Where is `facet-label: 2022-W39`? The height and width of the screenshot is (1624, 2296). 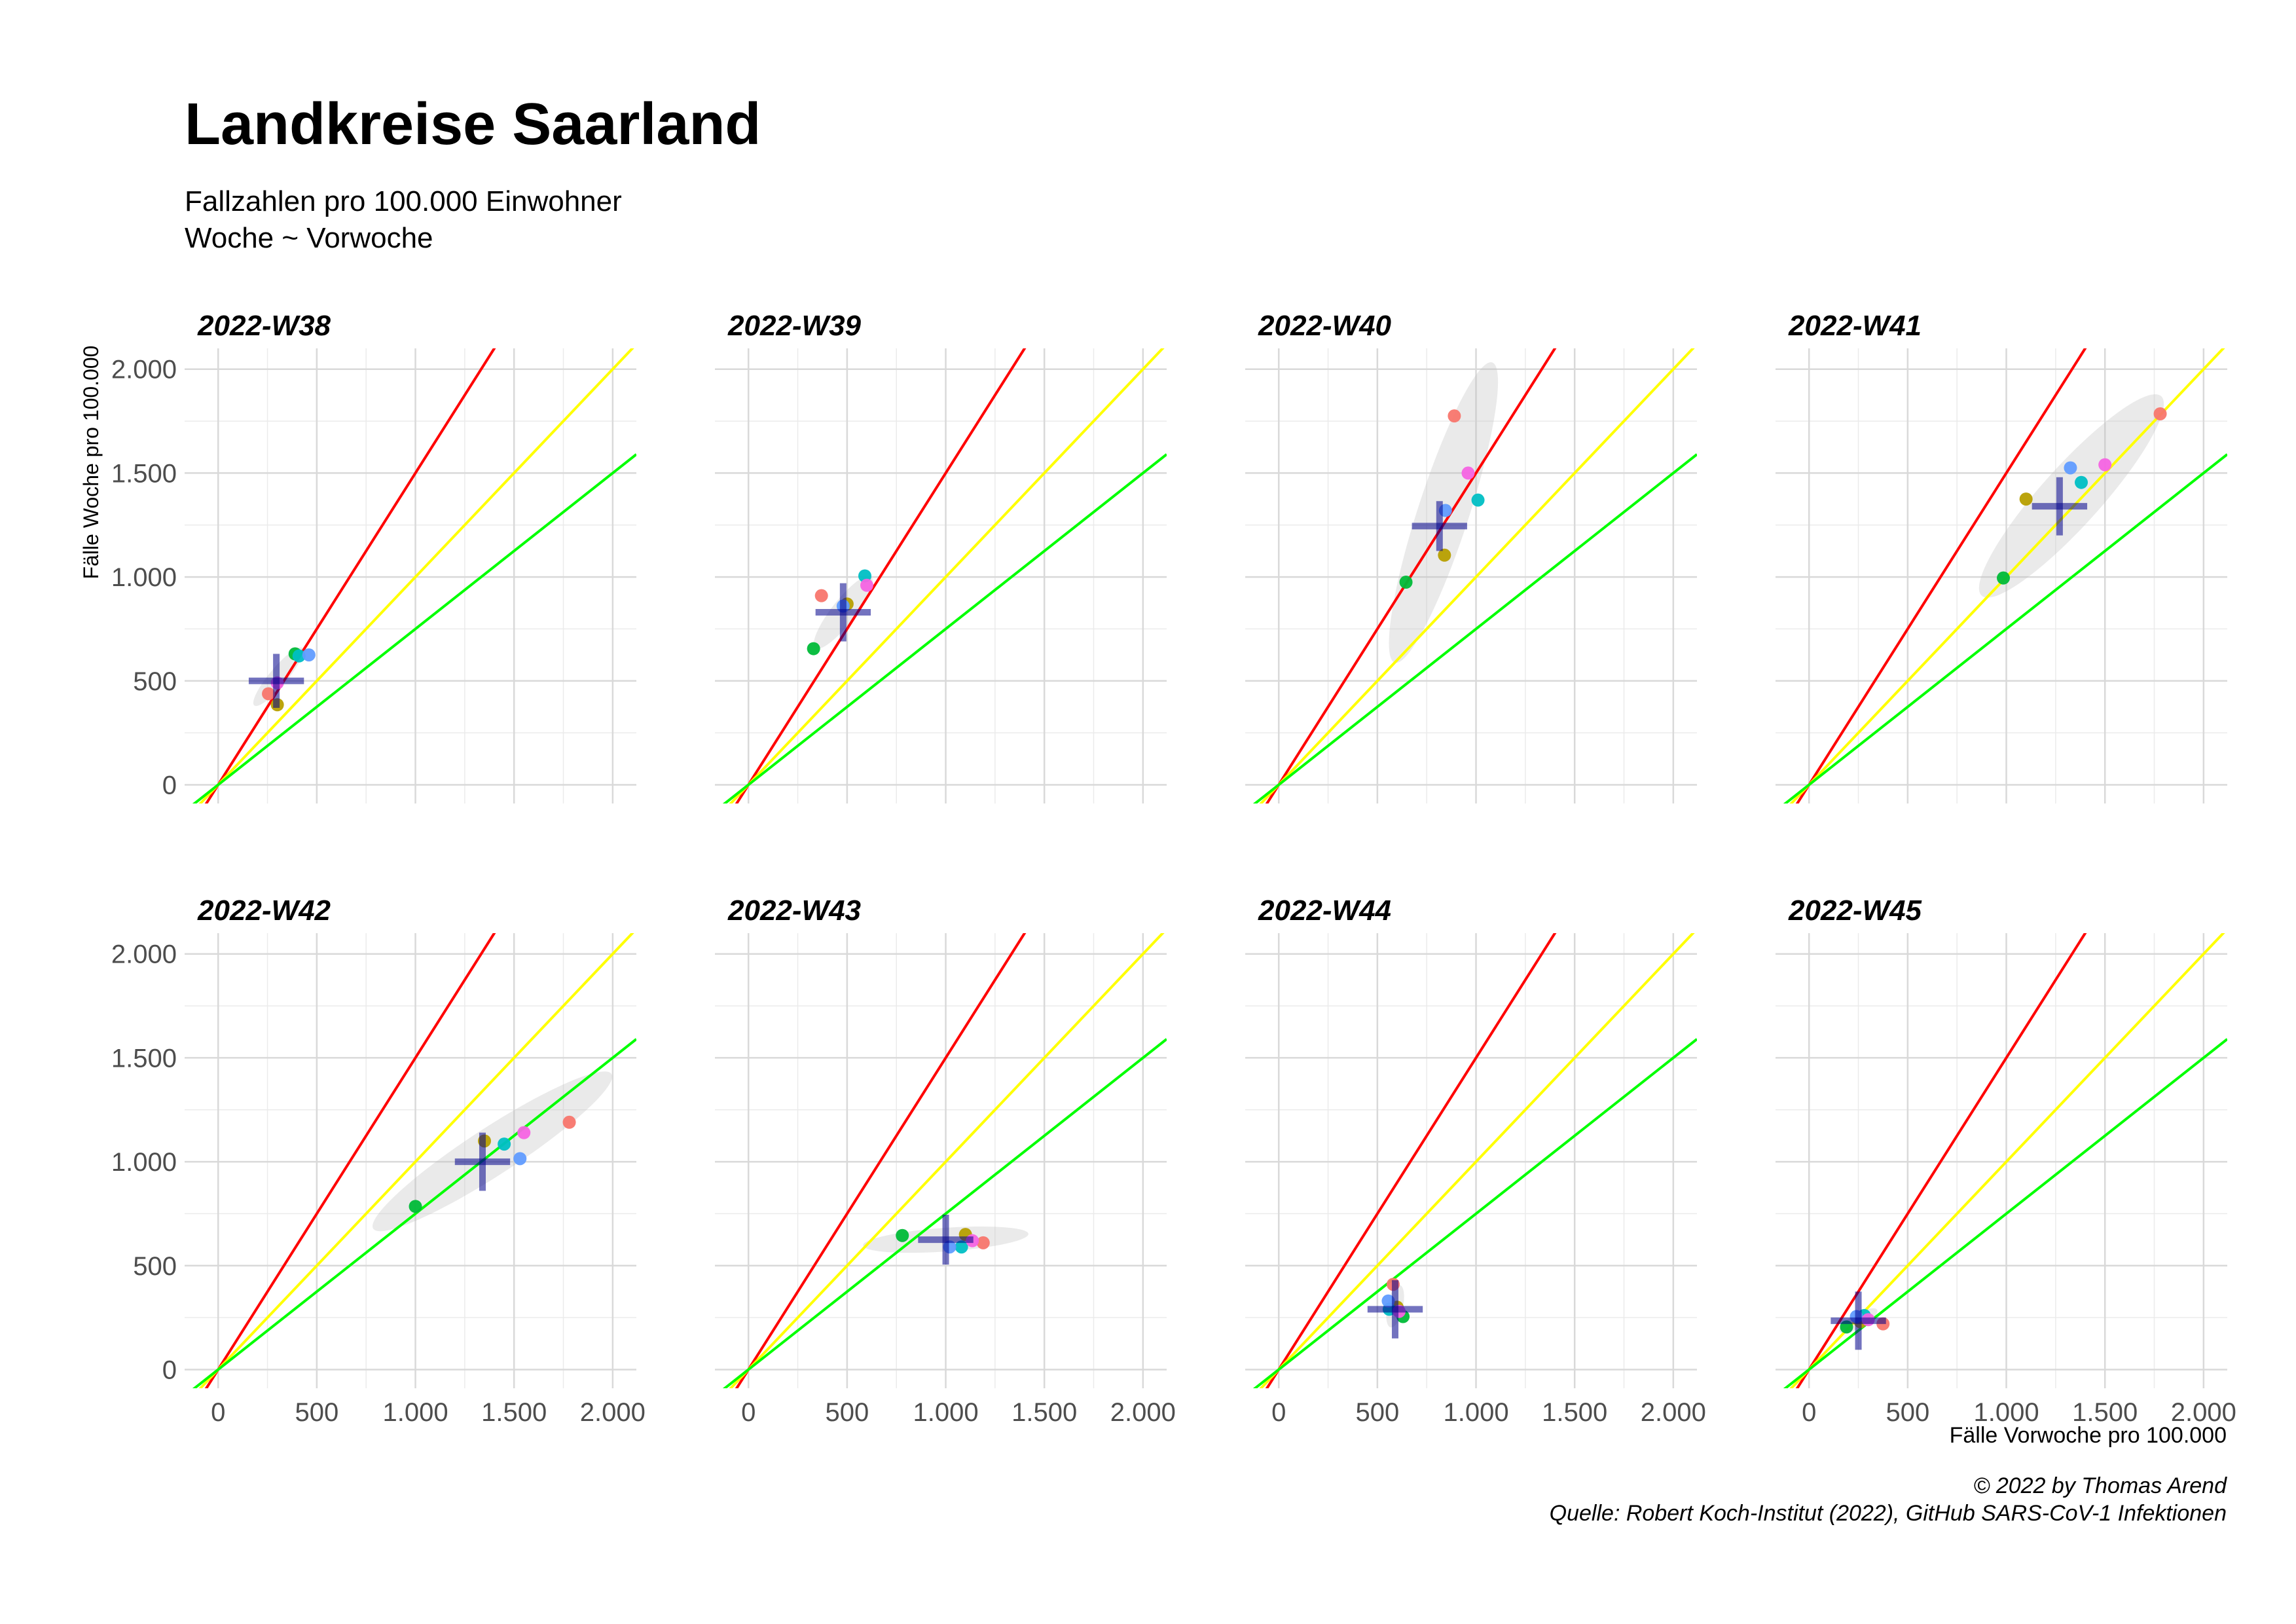 facet-label: 2022-W39 is located at coordinates (794, 326).